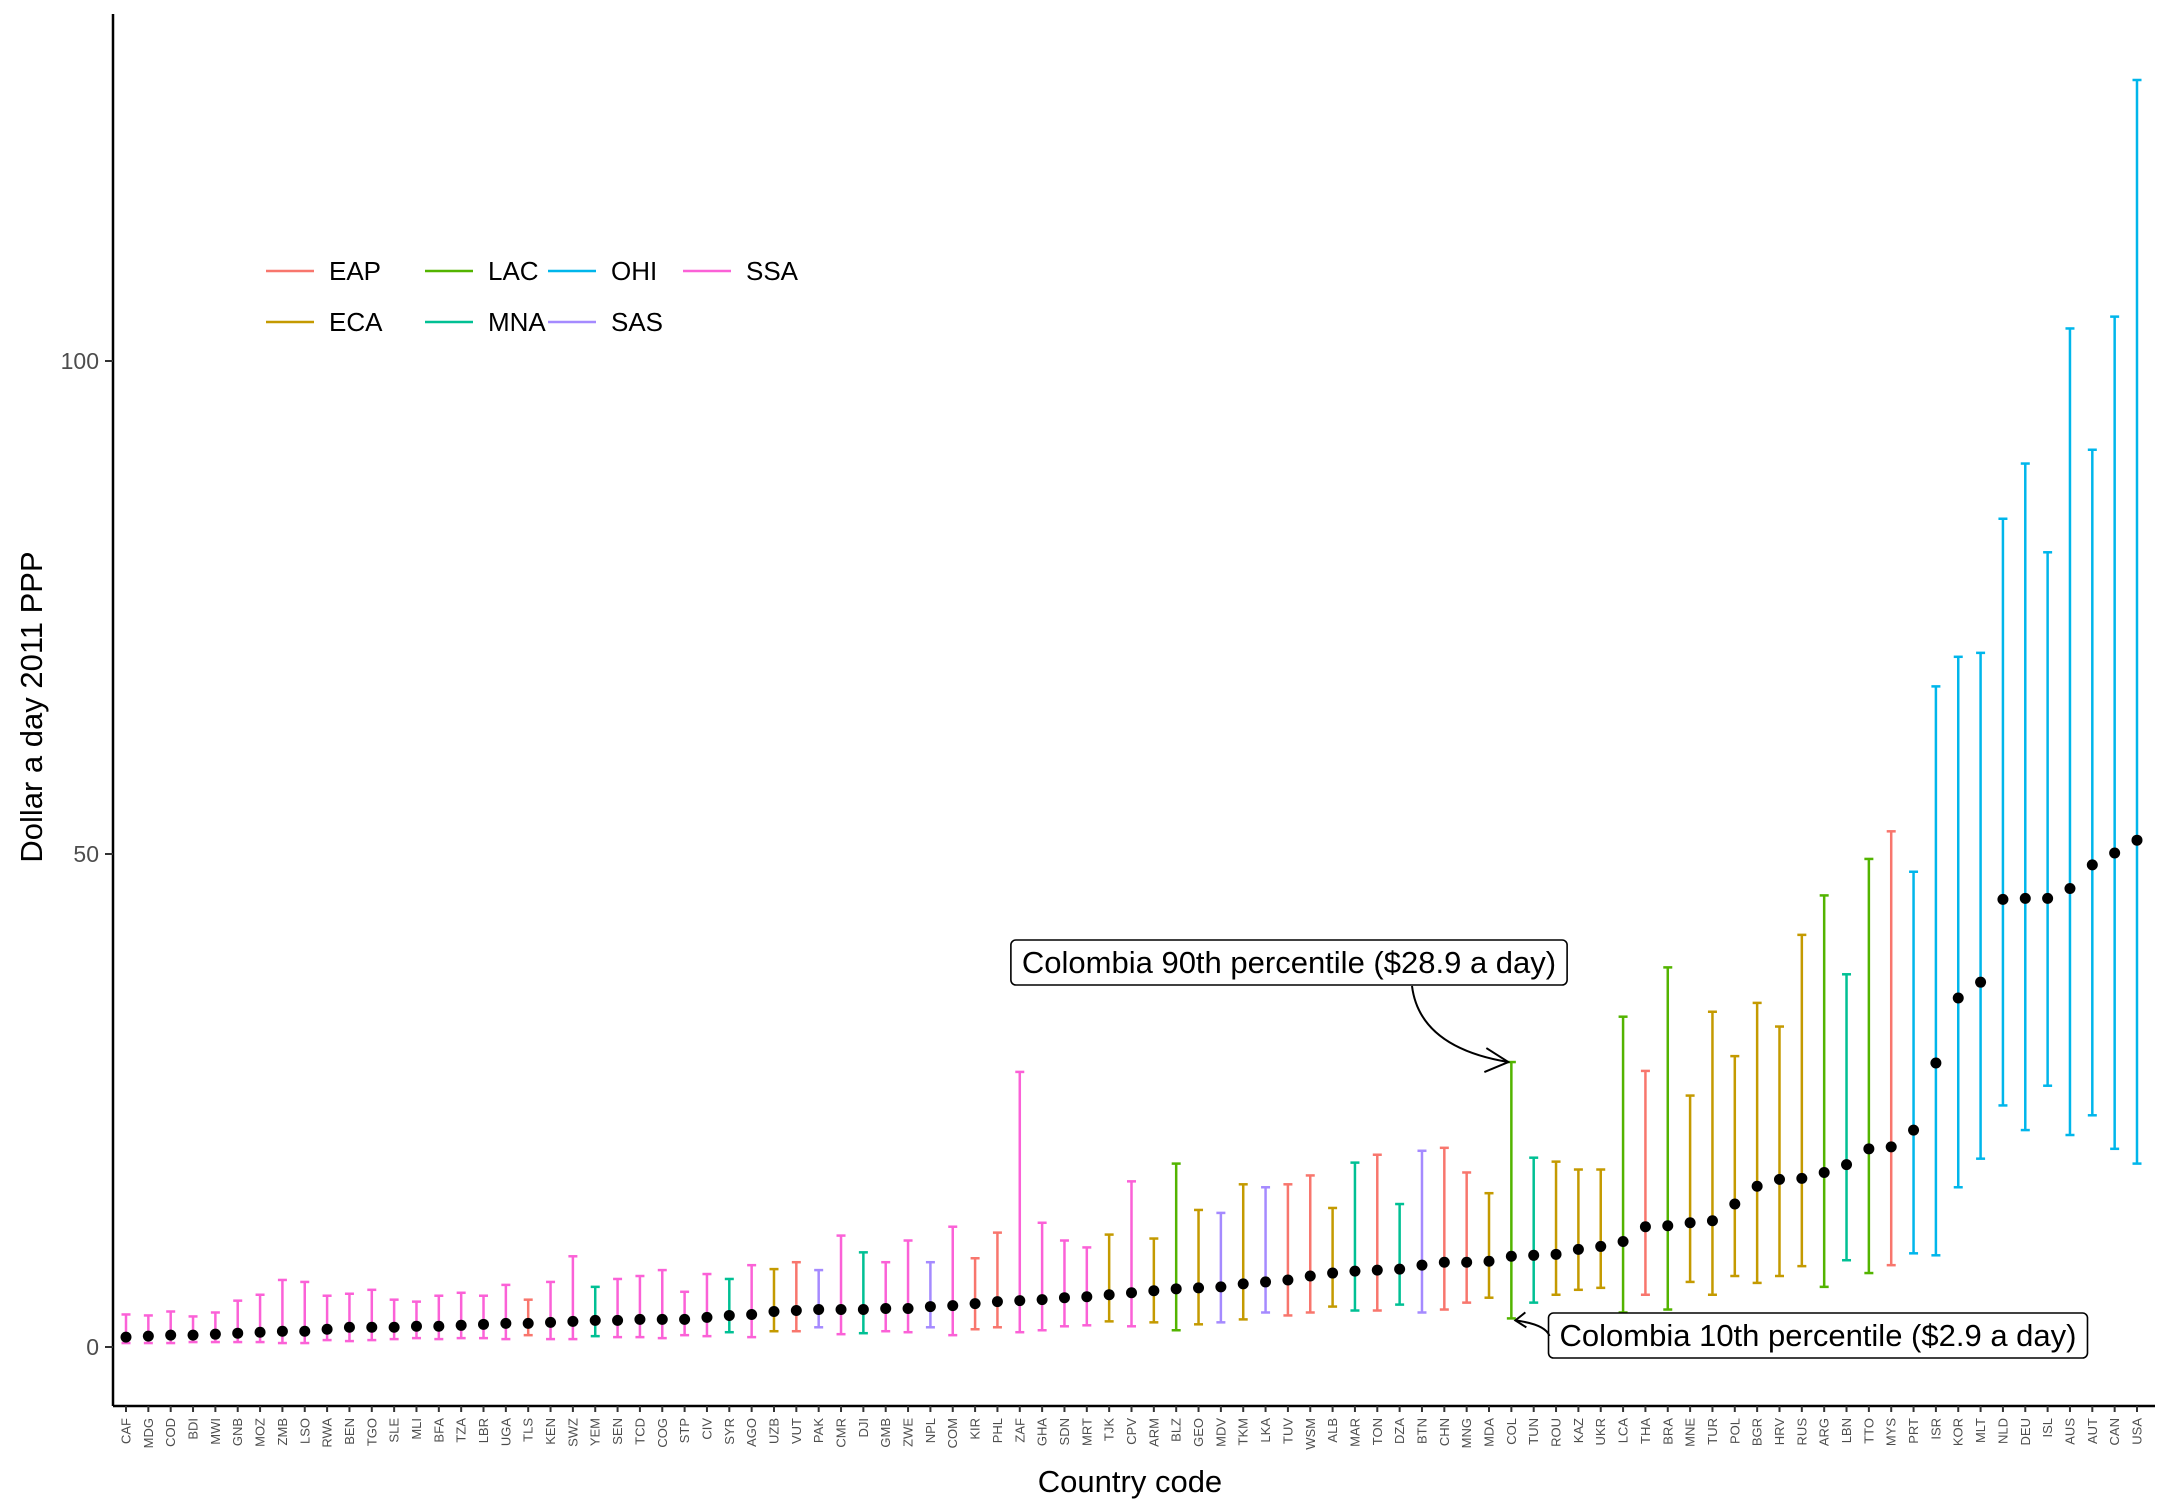 The image size is (2160, 1512). What do you see at coordinates (1460, 1024) in the screenshot?
I see `annotation-arrow-p90` at bounding box center [1460, 1024].